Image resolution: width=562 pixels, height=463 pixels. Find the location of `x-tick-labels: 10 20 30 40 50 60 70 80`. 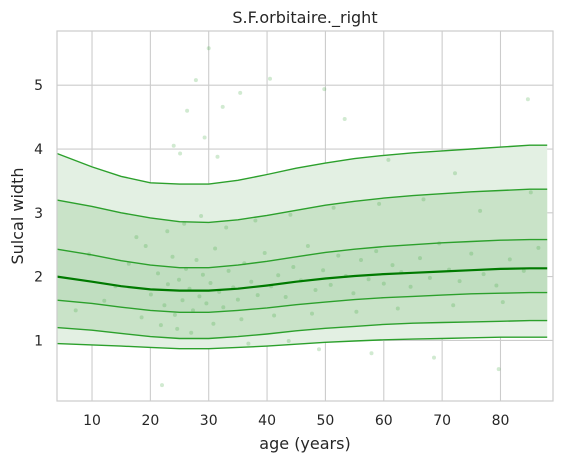

x-tick-labels: 10 20 30 40 50 60 70 80 is located at coordinates (296, 421).